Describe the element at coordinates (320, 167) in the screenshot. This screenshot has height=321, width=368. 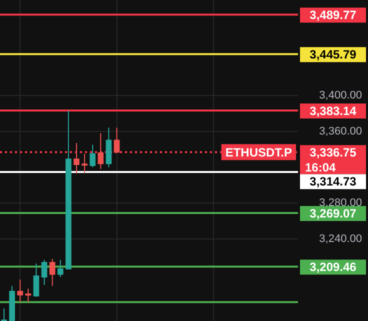
I see `text: 16:04` at that location.